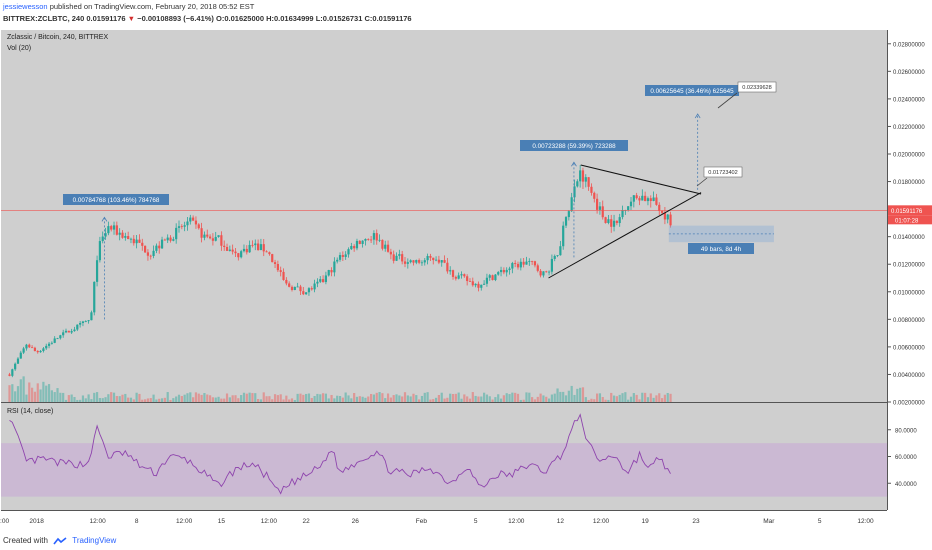 This screenshot has width=932, height=550. What do you see at coordinates (25, 6) in the screenshot?
I see `author-link: jessiewesson` at bounding box center [25, 6].